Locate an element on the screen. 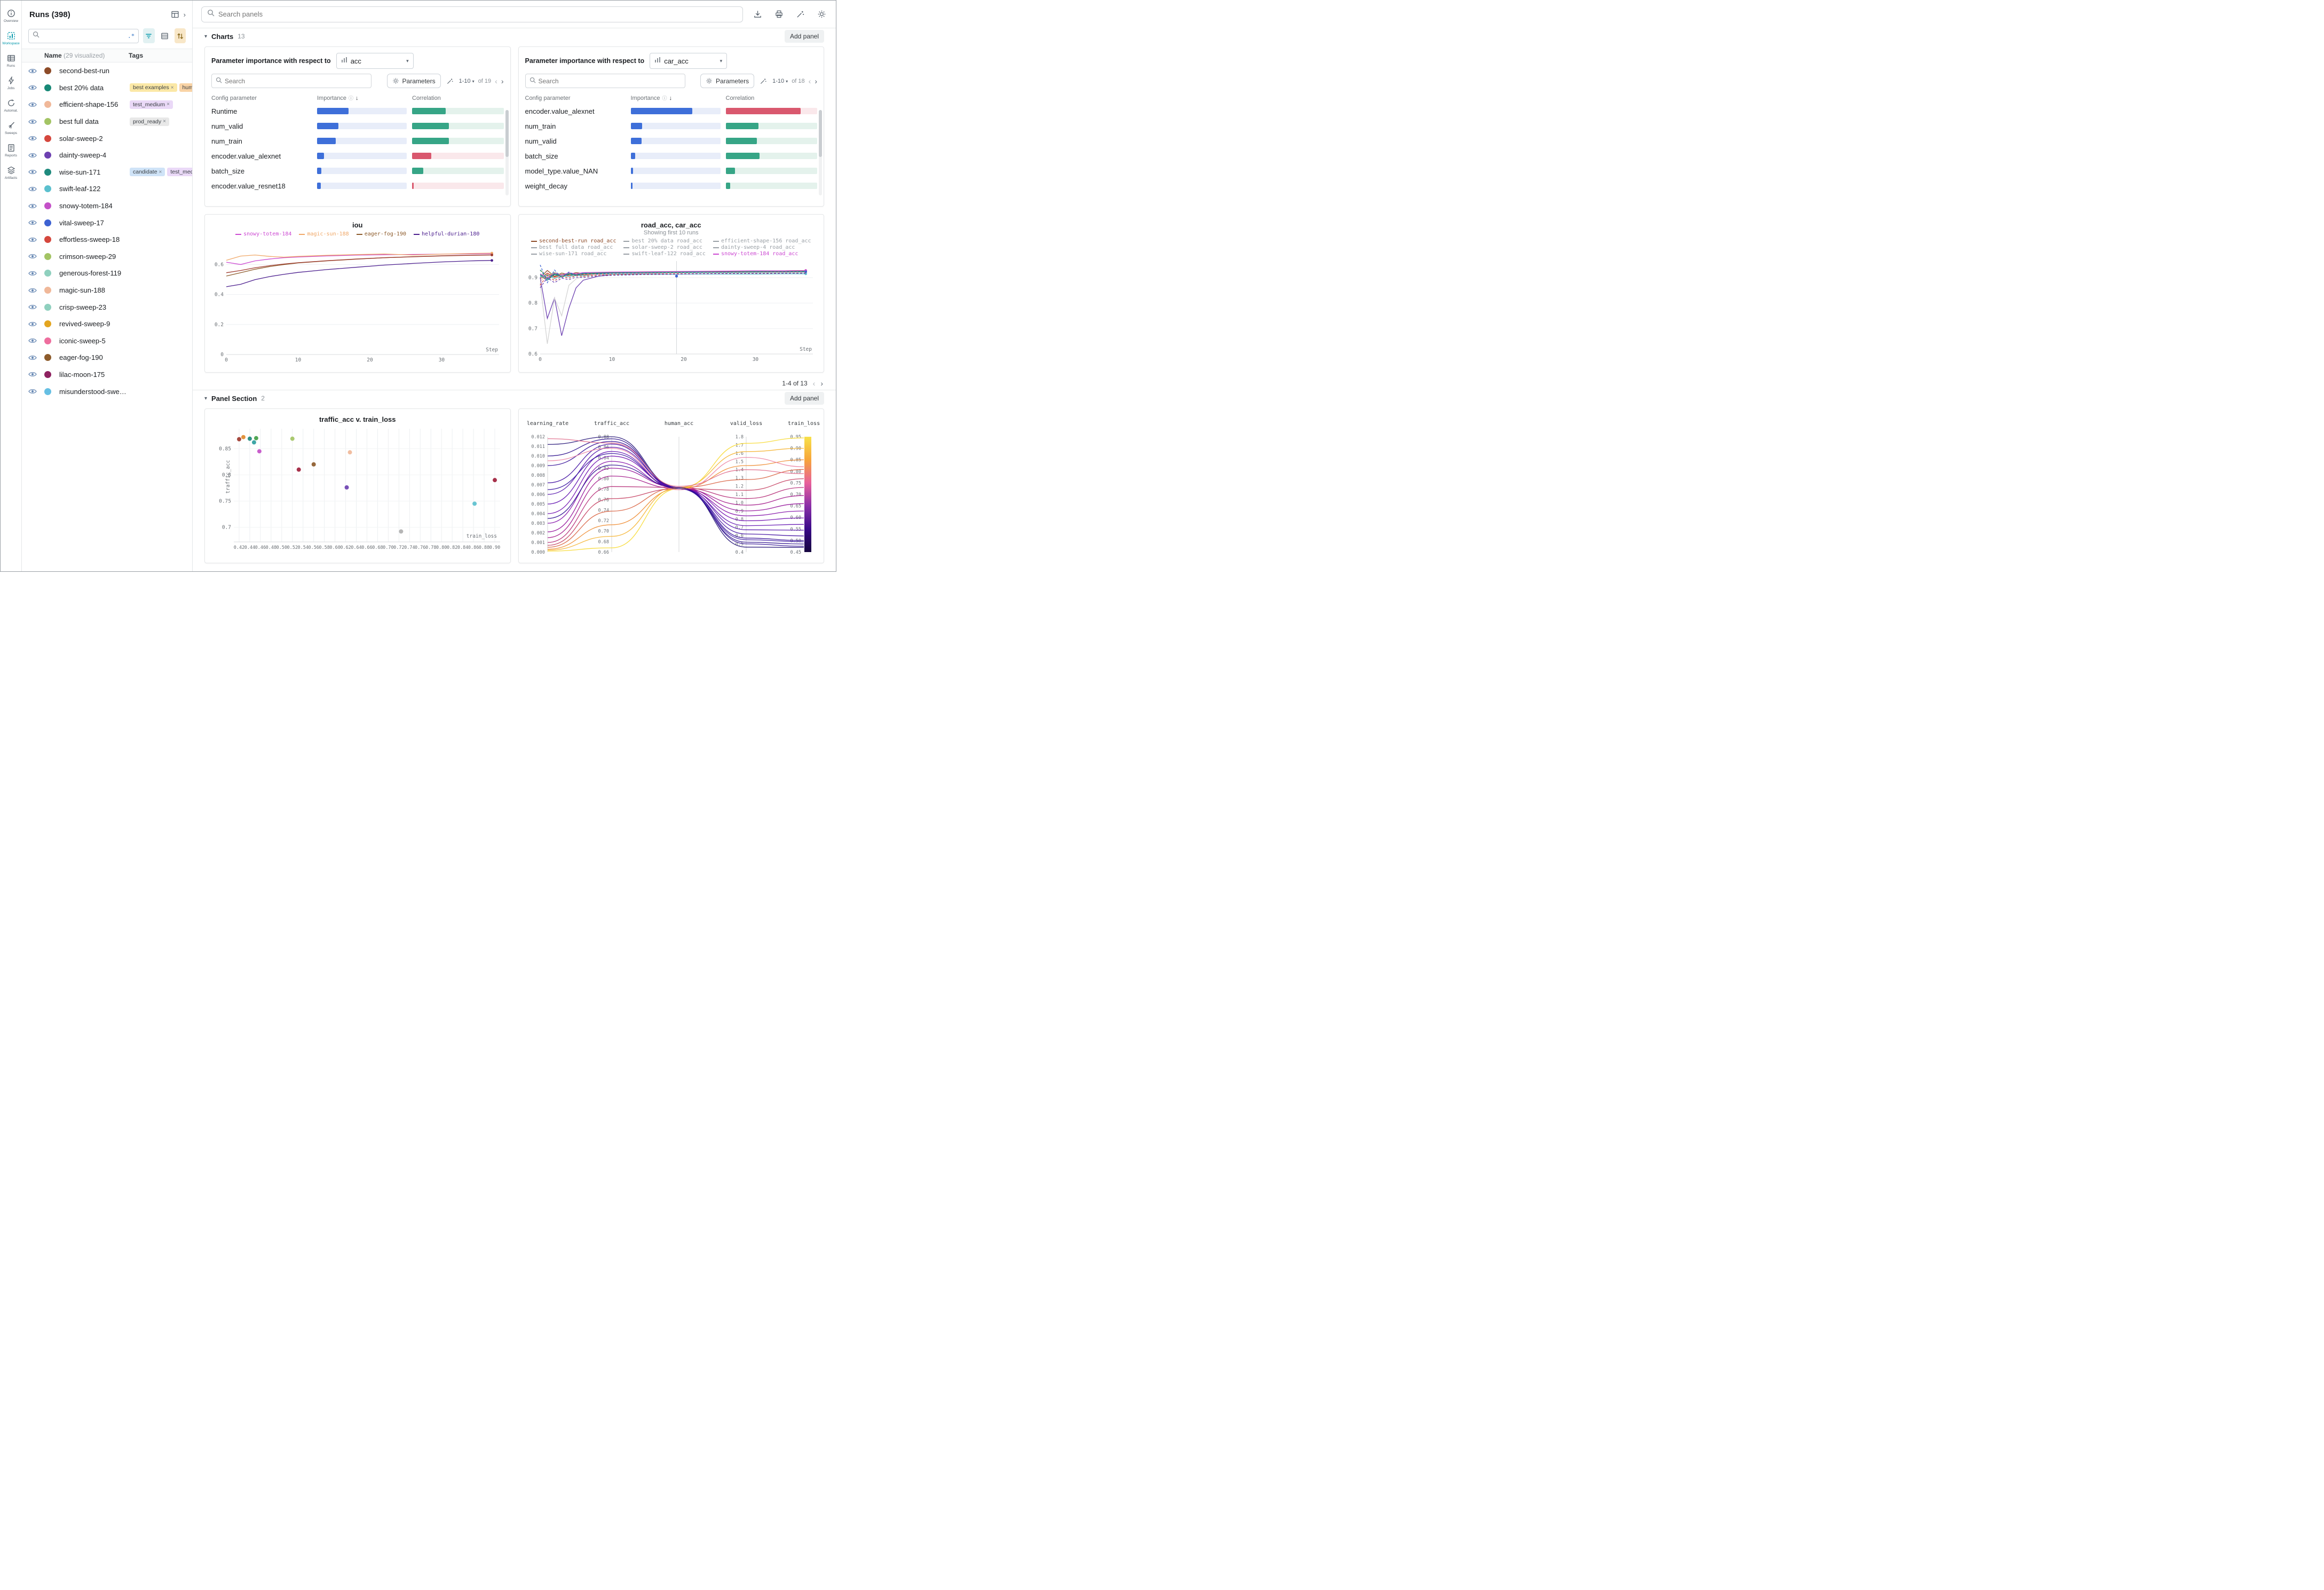 The height and width of the screenshot is (1590, 2324). nav-reports: Reports is located at coordinates (11, 150).